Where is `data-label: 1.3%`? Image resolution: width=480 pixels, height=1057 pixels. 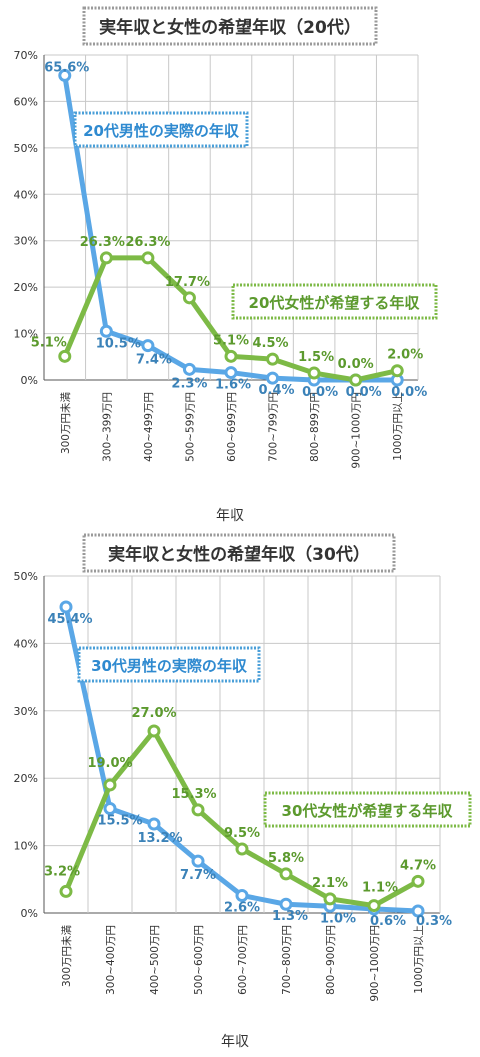
data-label: 1.3% is located at coordinates (290, 916).